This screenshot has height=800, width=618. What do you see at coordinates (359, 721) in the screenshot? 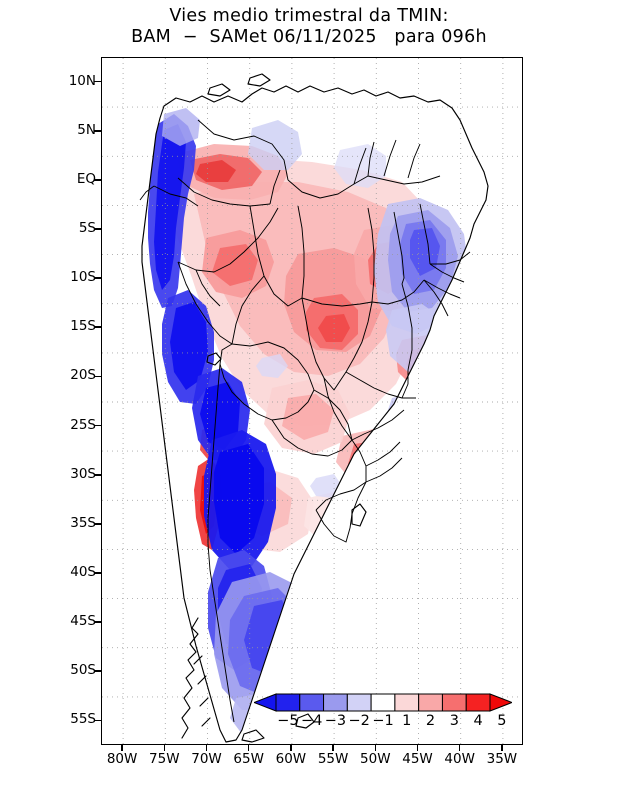
I see `colorbar-tick-label: −2` at bounding box center [359, 721].